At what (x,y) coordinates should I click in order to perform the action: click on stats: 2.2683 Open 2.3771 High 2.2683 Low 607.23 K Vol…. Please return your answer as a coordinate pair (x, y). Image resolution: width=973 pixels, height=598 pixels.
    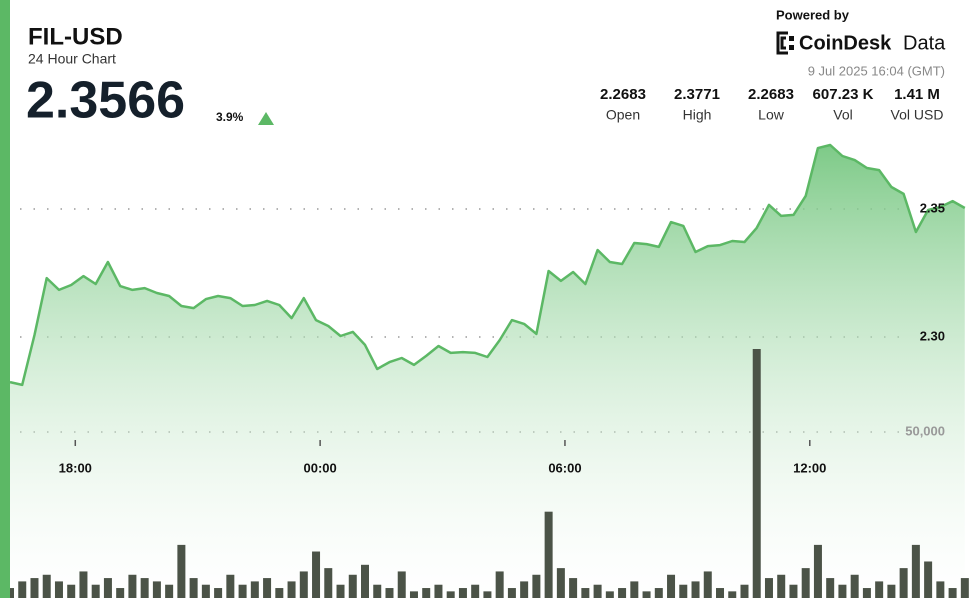
    Looking at the image, I should click on (771, 104).